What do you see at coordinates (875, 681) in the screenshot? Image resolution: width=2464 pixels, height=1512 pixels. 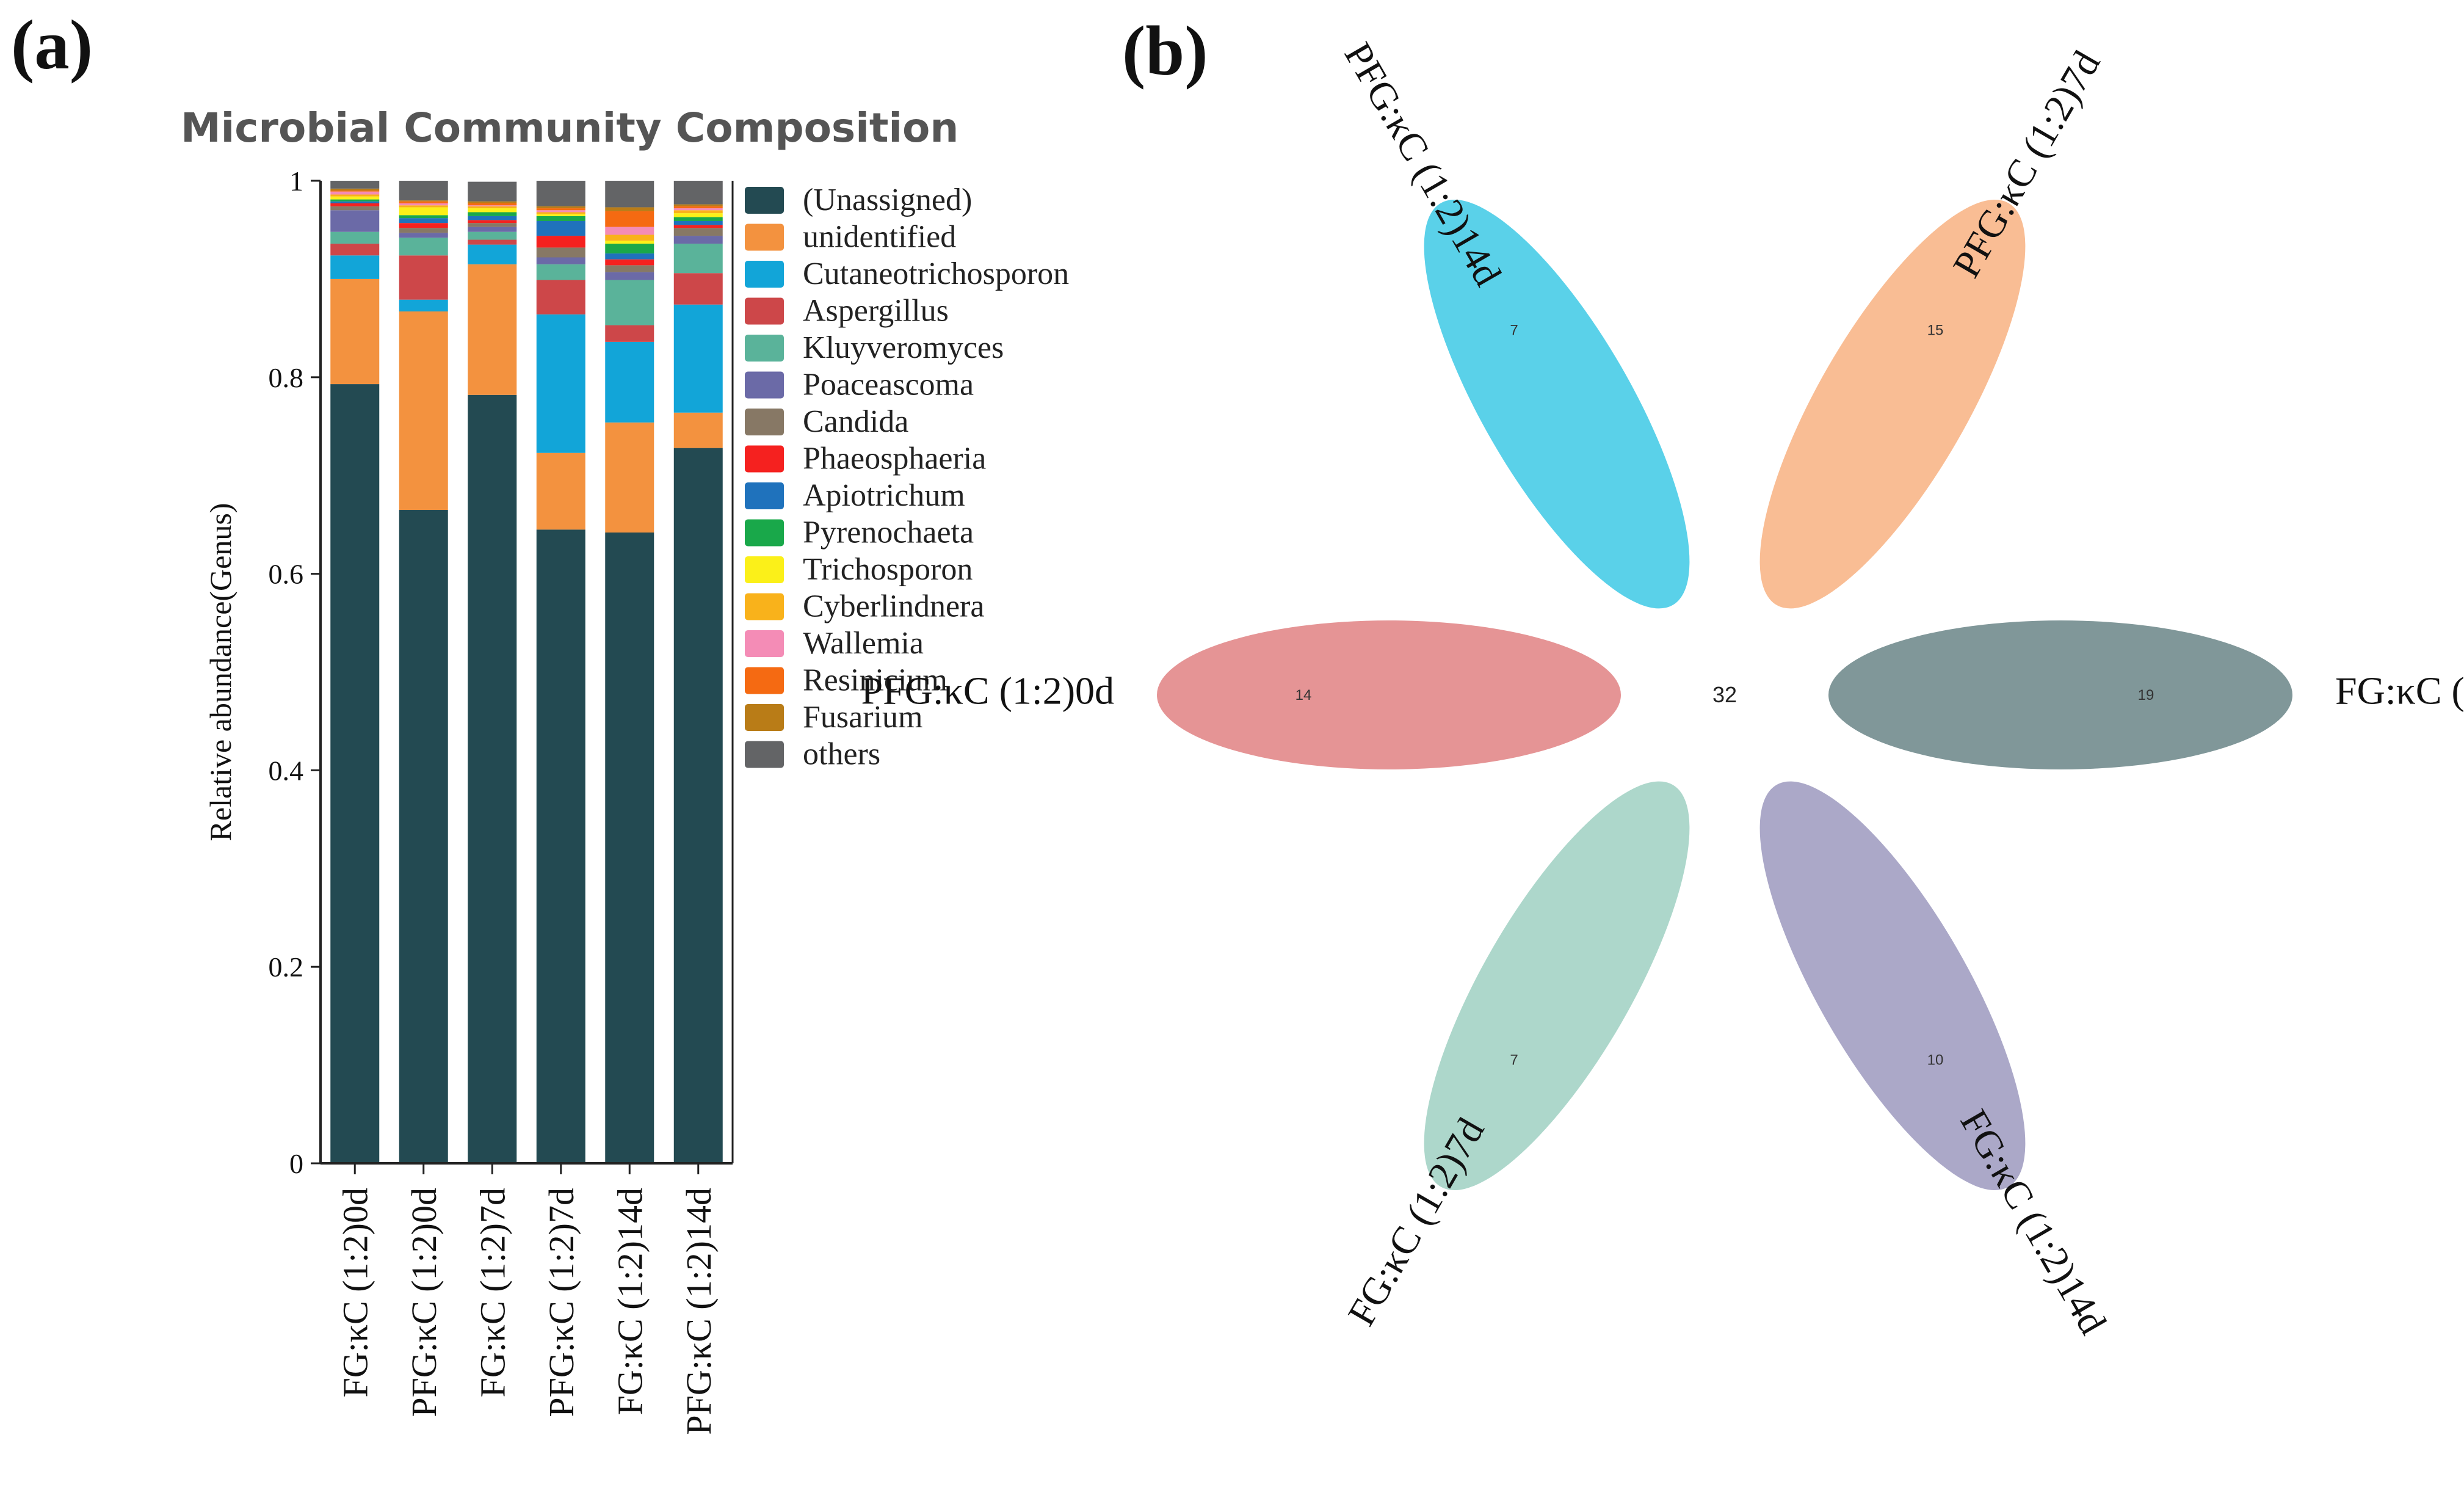 I see `legend-label: Resinicium` at bounding box center [875, 681].